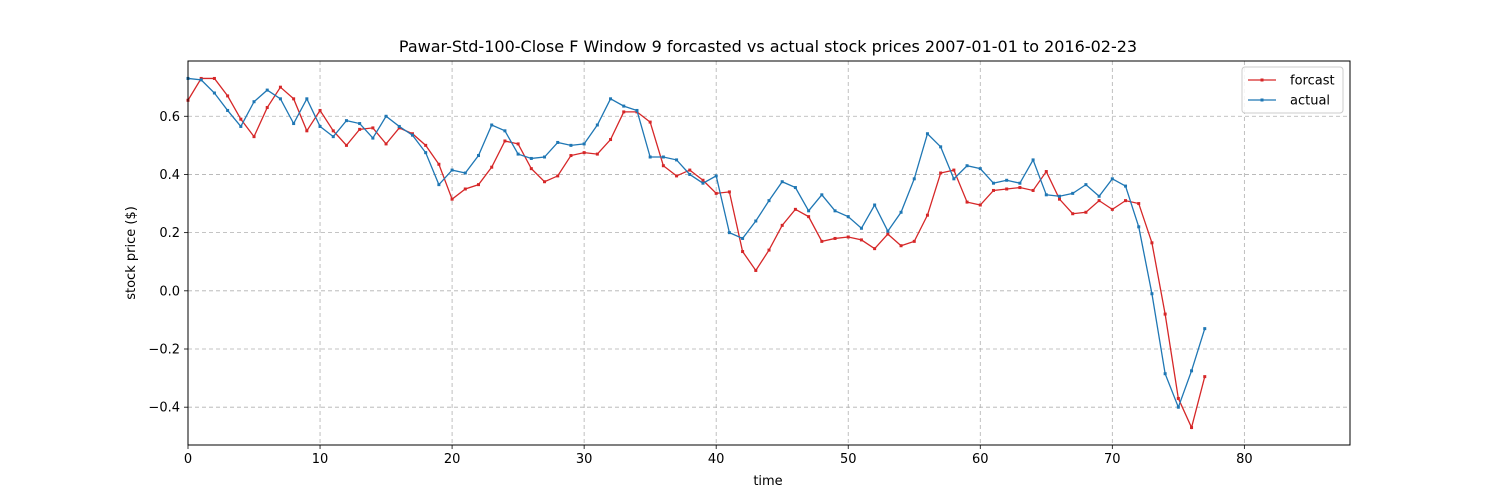 The image size is (1500, 500). What do you see at coordinates (1312, 81) in the screenshot?
I see `legend-label: forcast` at bounding box center [1312, 81].